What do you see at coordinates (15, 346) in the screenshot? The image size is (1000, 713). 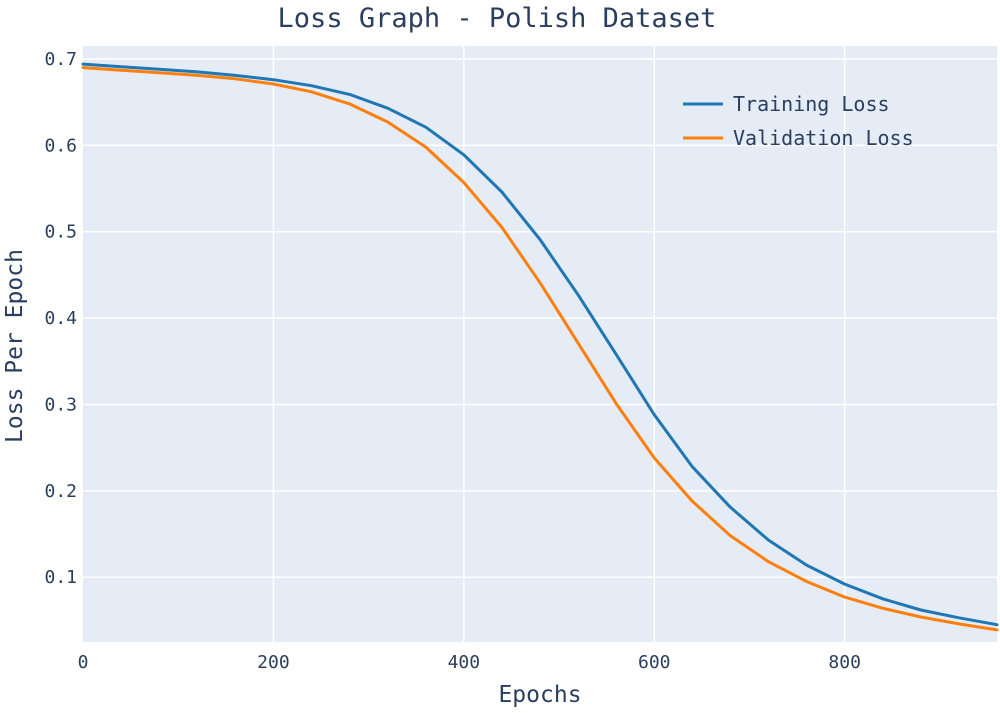 I see `y-axis-label: Loss Per Epoch` at bounding box center [15, 346].